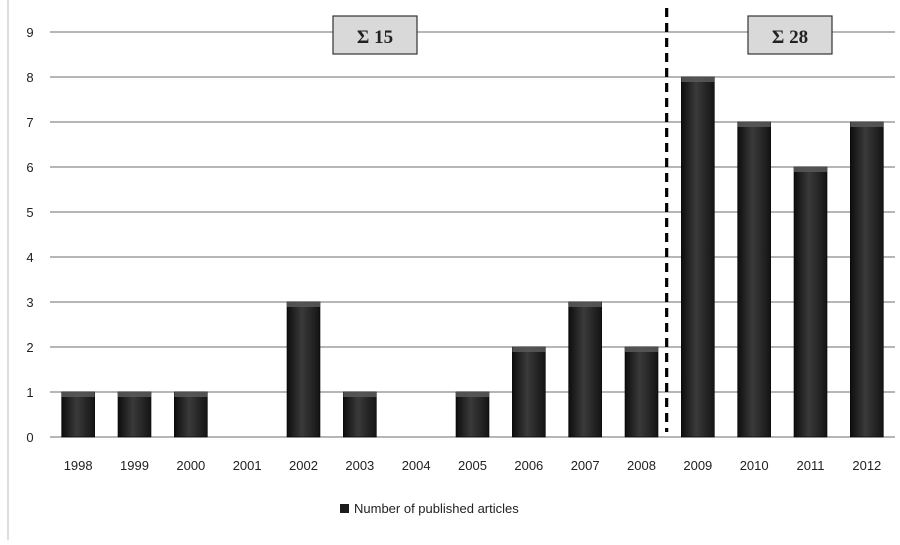 The height and width of the screenshot is (545, 900). I want to click on bar-2011, so click(810, 302).